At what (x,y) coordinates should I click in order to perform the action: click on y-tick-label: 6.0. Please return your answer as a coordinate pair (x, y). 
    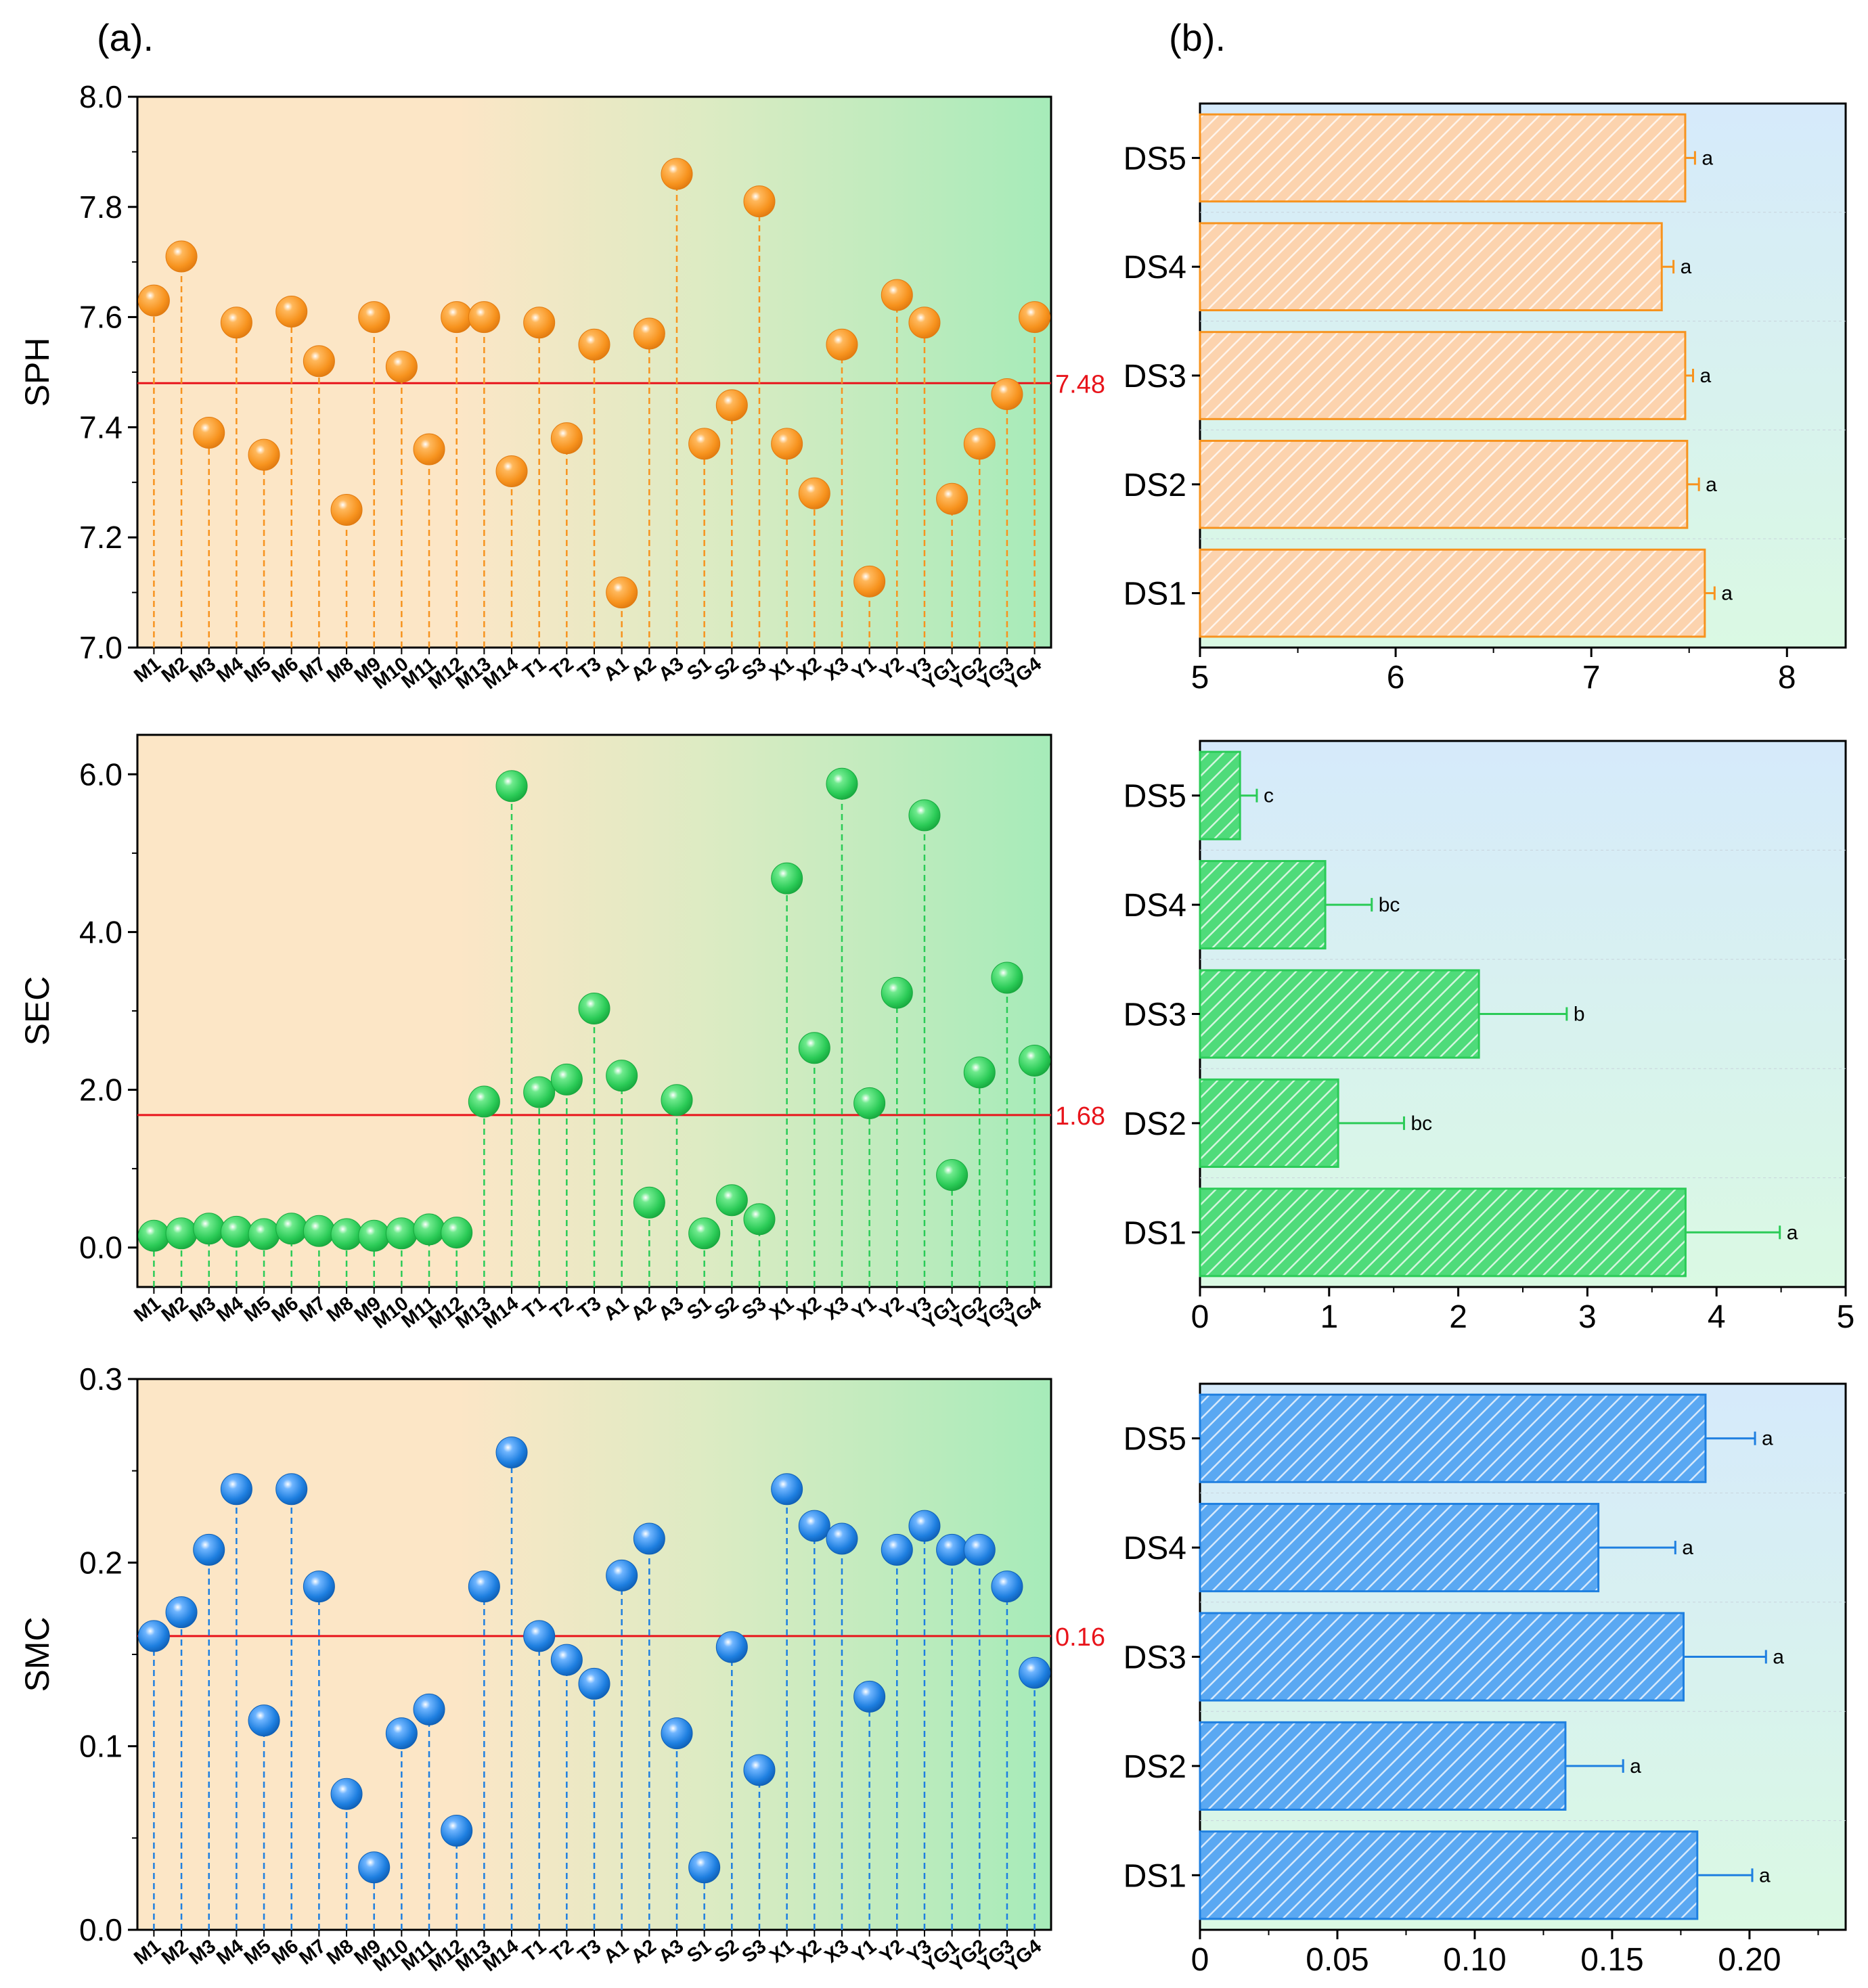
    Looking at the image, I should click on (101, 774).